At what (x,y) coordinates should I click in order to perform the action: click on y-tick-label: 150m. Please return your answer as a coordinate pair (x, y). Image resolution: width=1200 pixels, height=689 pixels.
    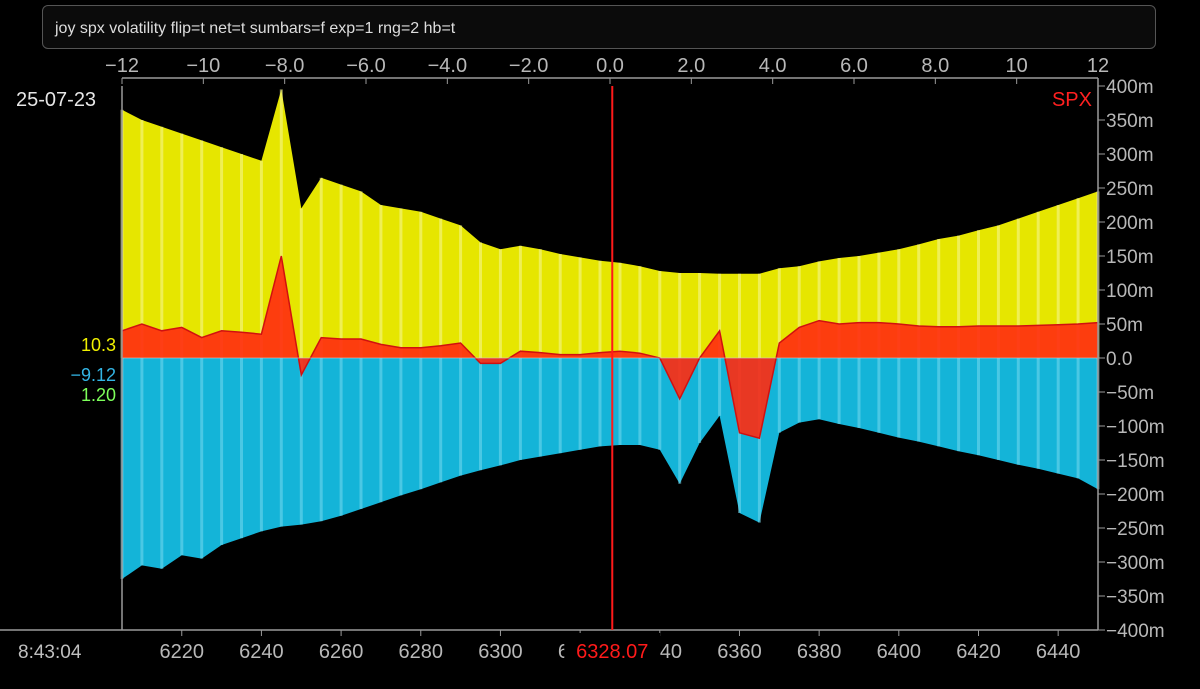
    Looking at the image, I should click on (1130, 257).